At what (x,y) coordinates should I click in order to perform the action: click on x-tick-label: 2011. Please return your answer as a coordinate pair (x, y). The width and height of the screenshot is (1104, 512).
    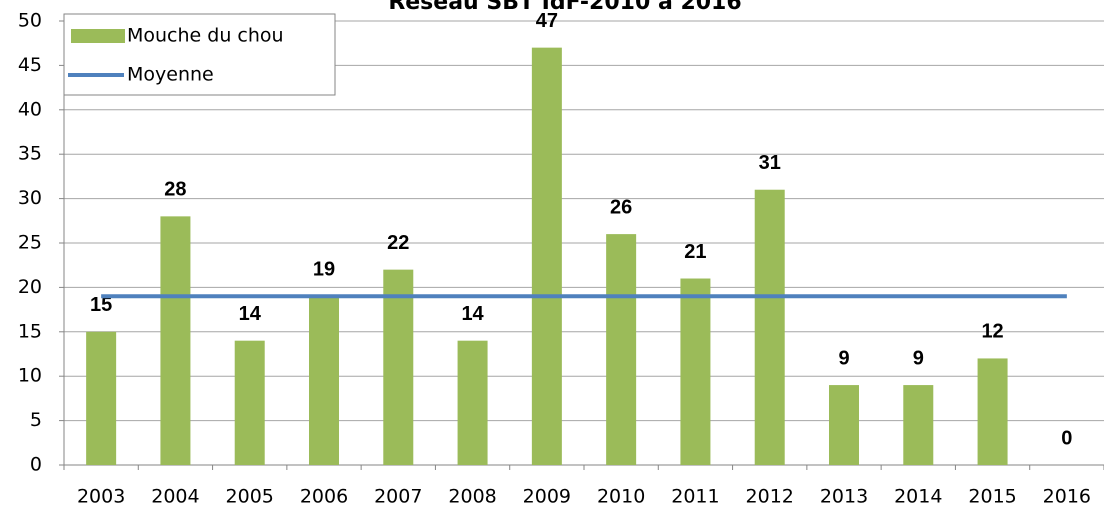
    Looking at the image, I should click on (695, 497).